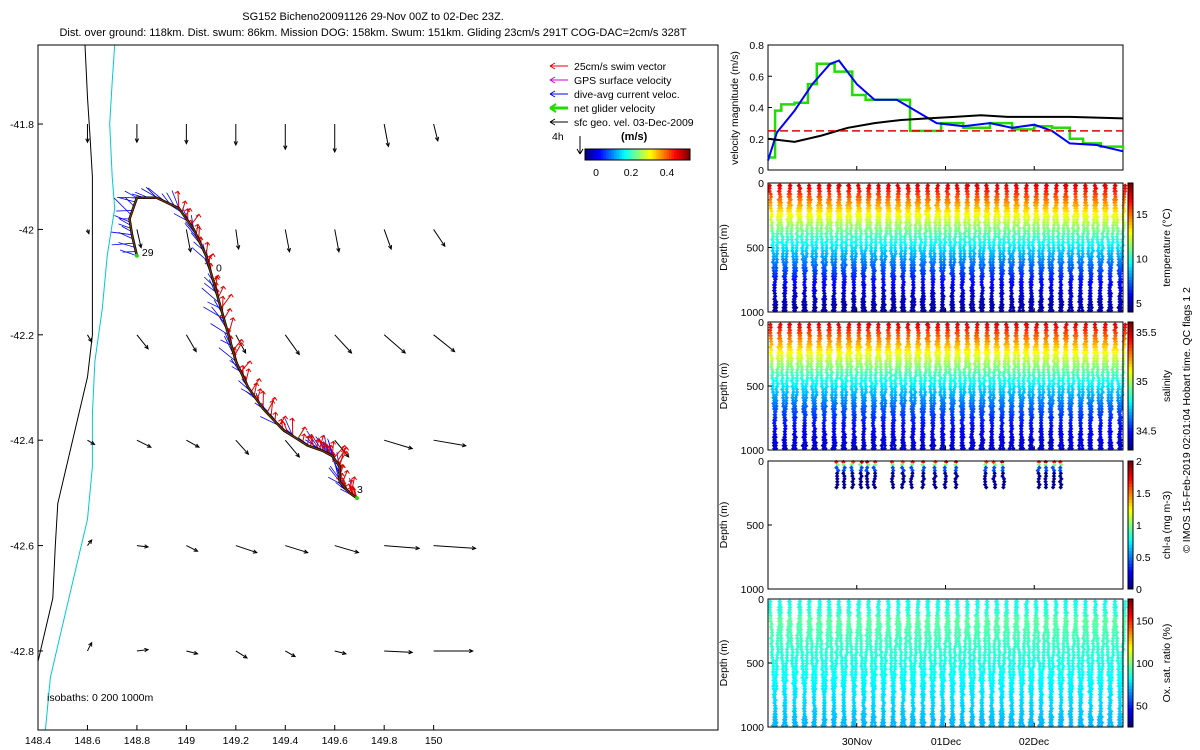 The image size is (1200, 750). I want to click on section-ytick-label: 500, so click(755, 249).